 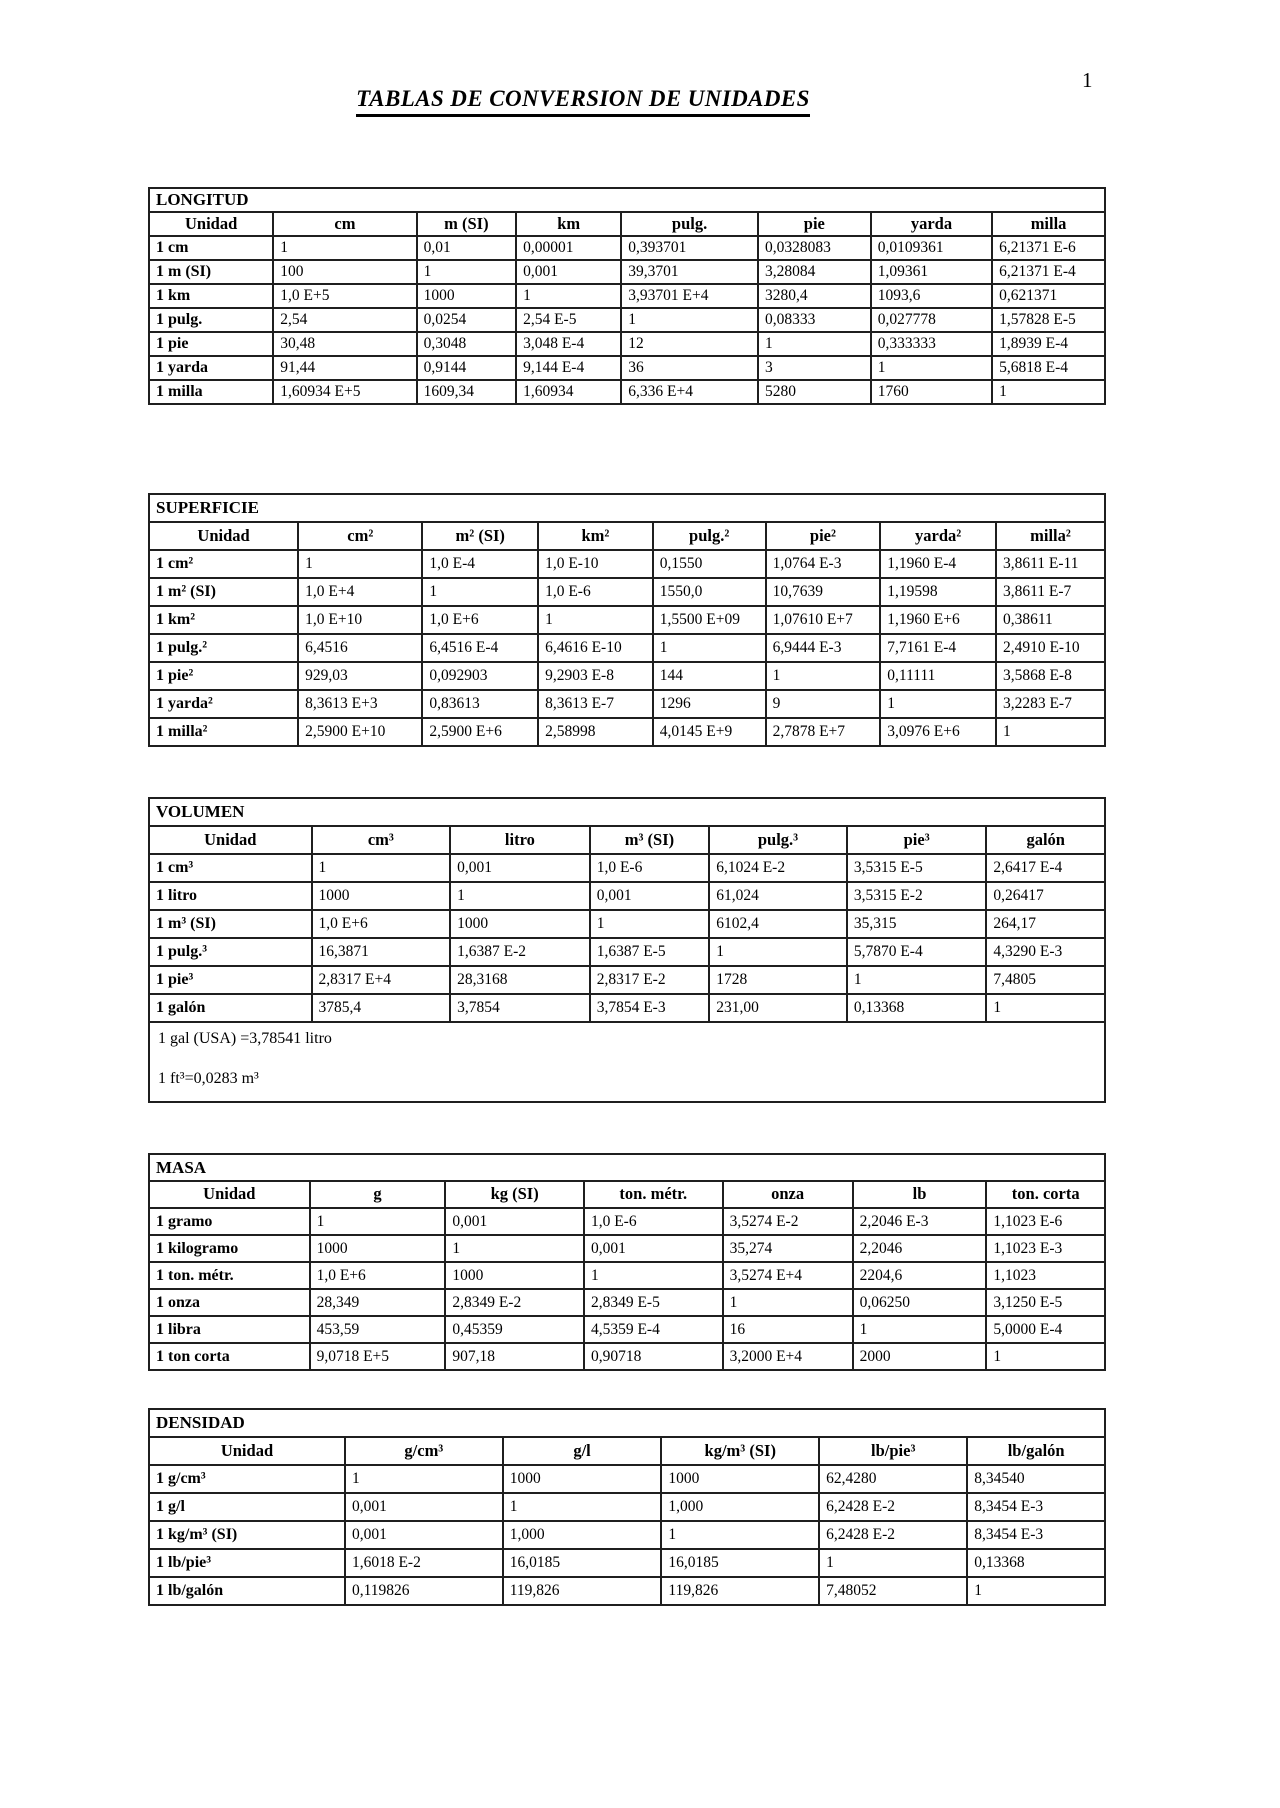 I want to click on table-cell: 1,1960 E+6, so click(x=938, y=620).